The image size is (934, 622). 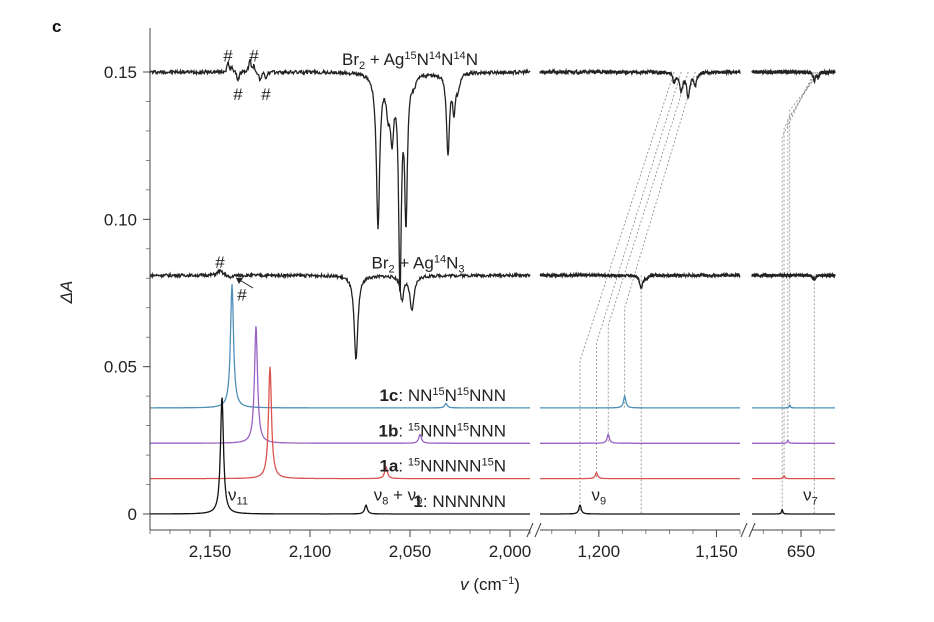 I want to click on annotation-8-part-1: 9, so click(x=603, y=502).